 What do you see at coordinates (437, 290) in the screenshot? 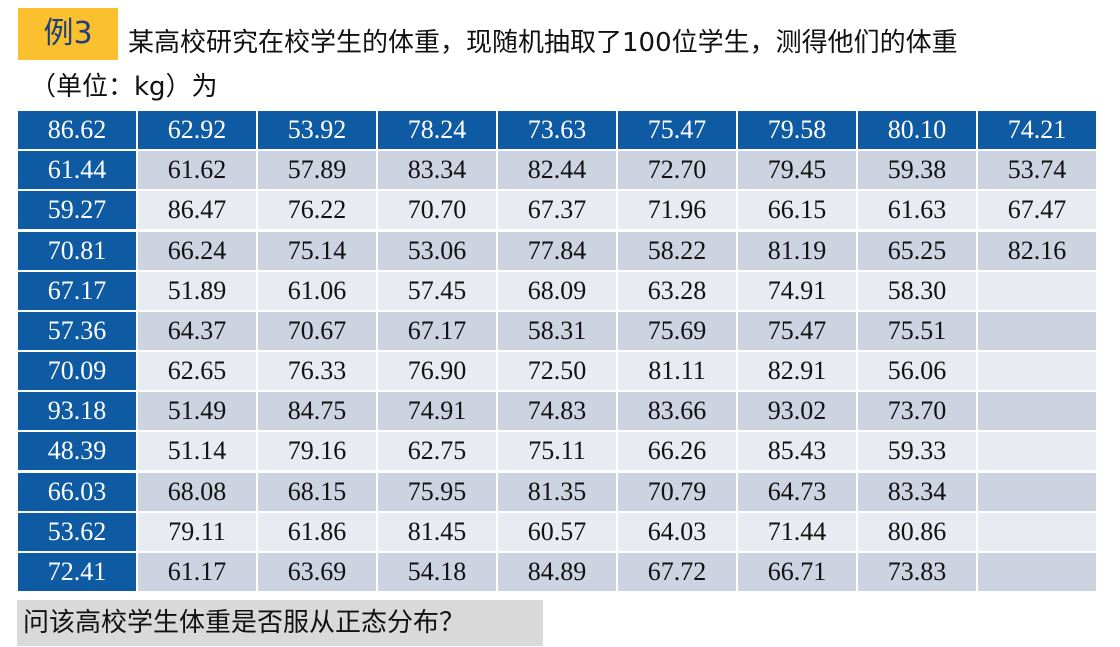
I see `table-cell: 57.45` at bounding box center [437, 290].